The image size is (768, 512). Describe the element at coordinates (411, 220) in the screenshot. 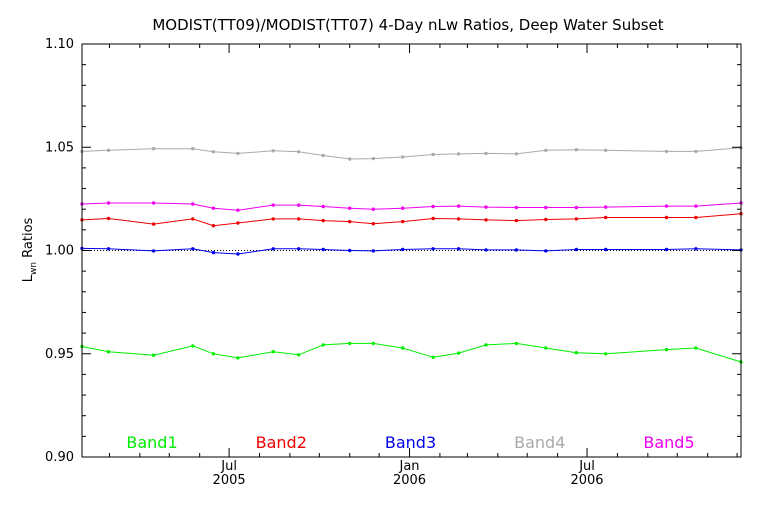

I see `series-line-band2` at that location.